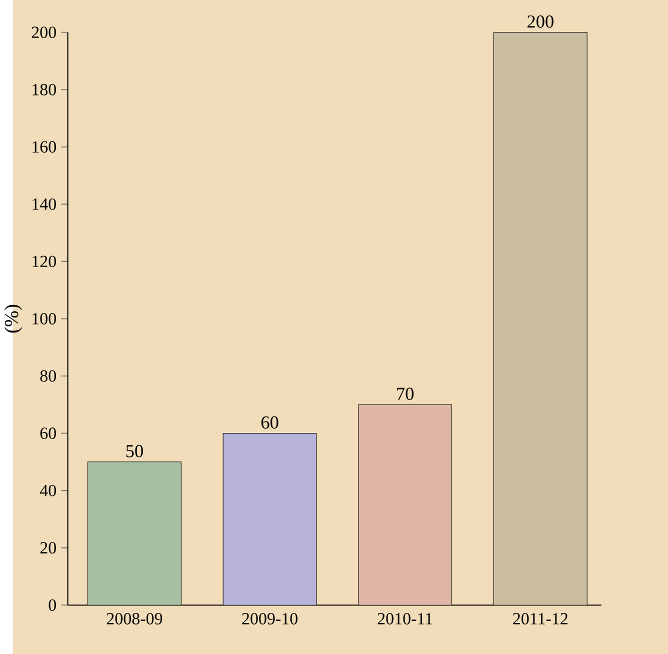 The image size is (668, 654). Describe the element at coordinates (44, 204) in the screenshot. I see `y-tick-label: 140` at that location.